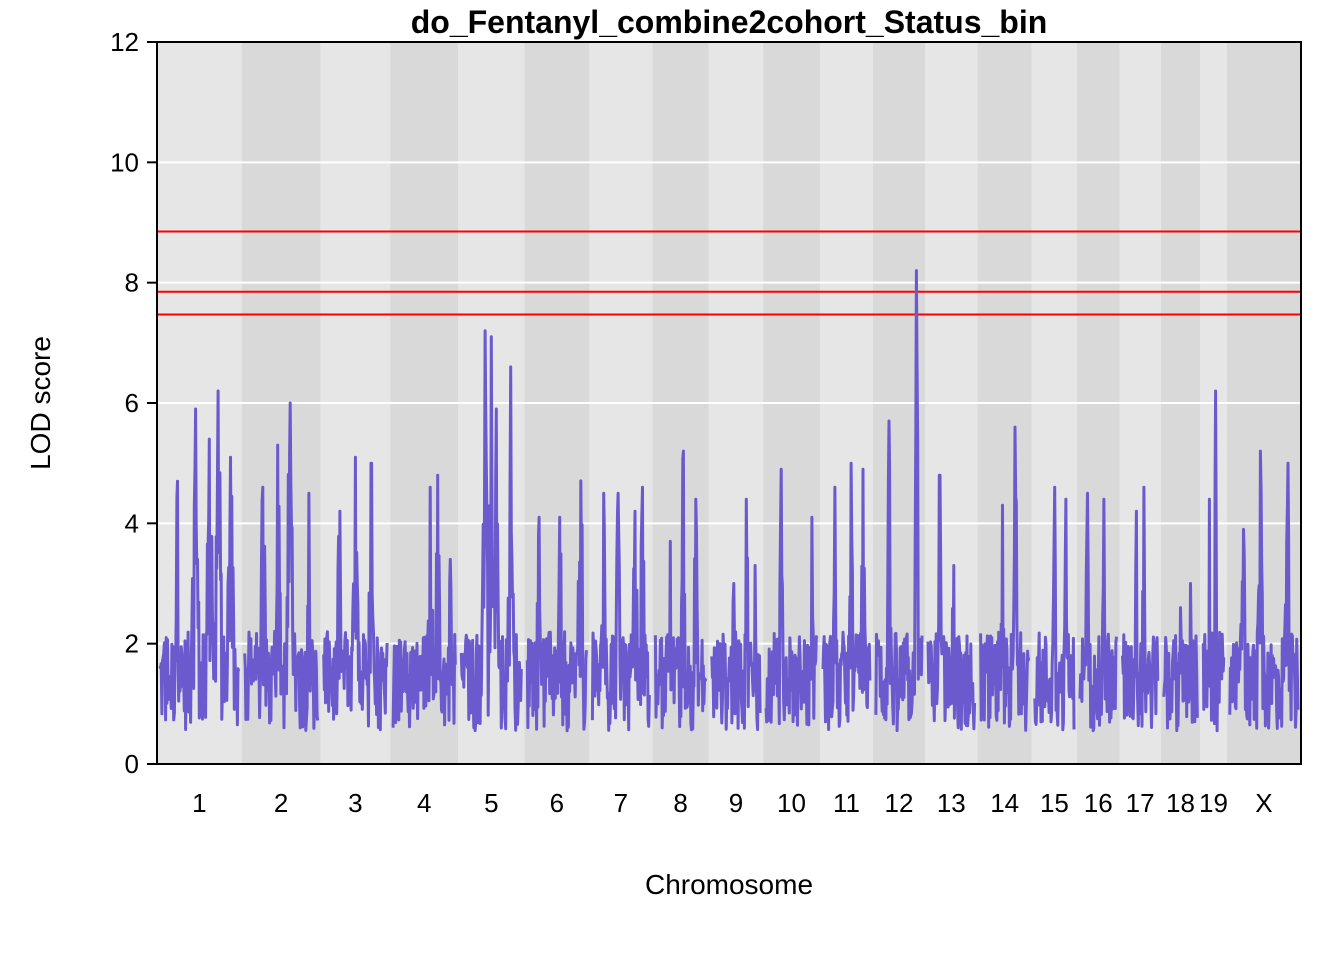  Describe the element at coordinates (951, 803) in the screenshot. I see `x-tick-label-13: 13` at that location.